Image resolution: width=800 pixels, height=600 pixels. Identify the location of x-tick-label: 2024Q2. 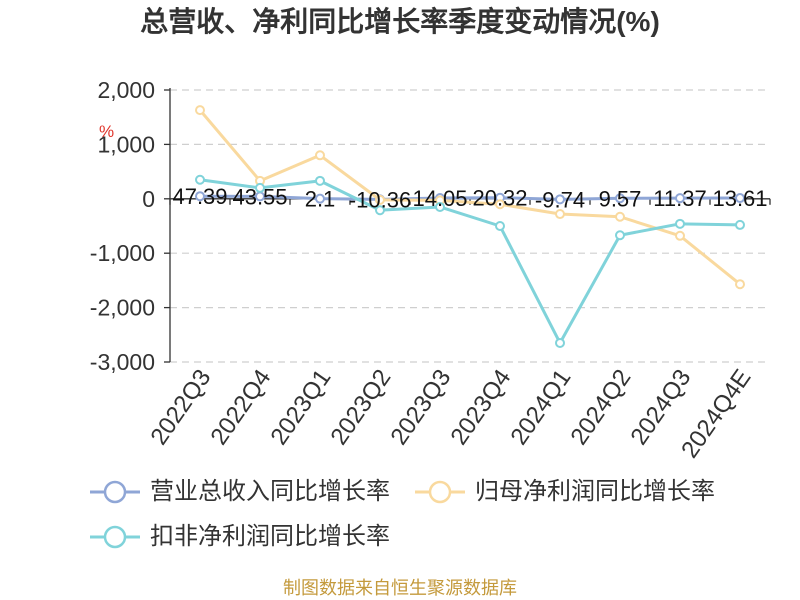
(600, 407).